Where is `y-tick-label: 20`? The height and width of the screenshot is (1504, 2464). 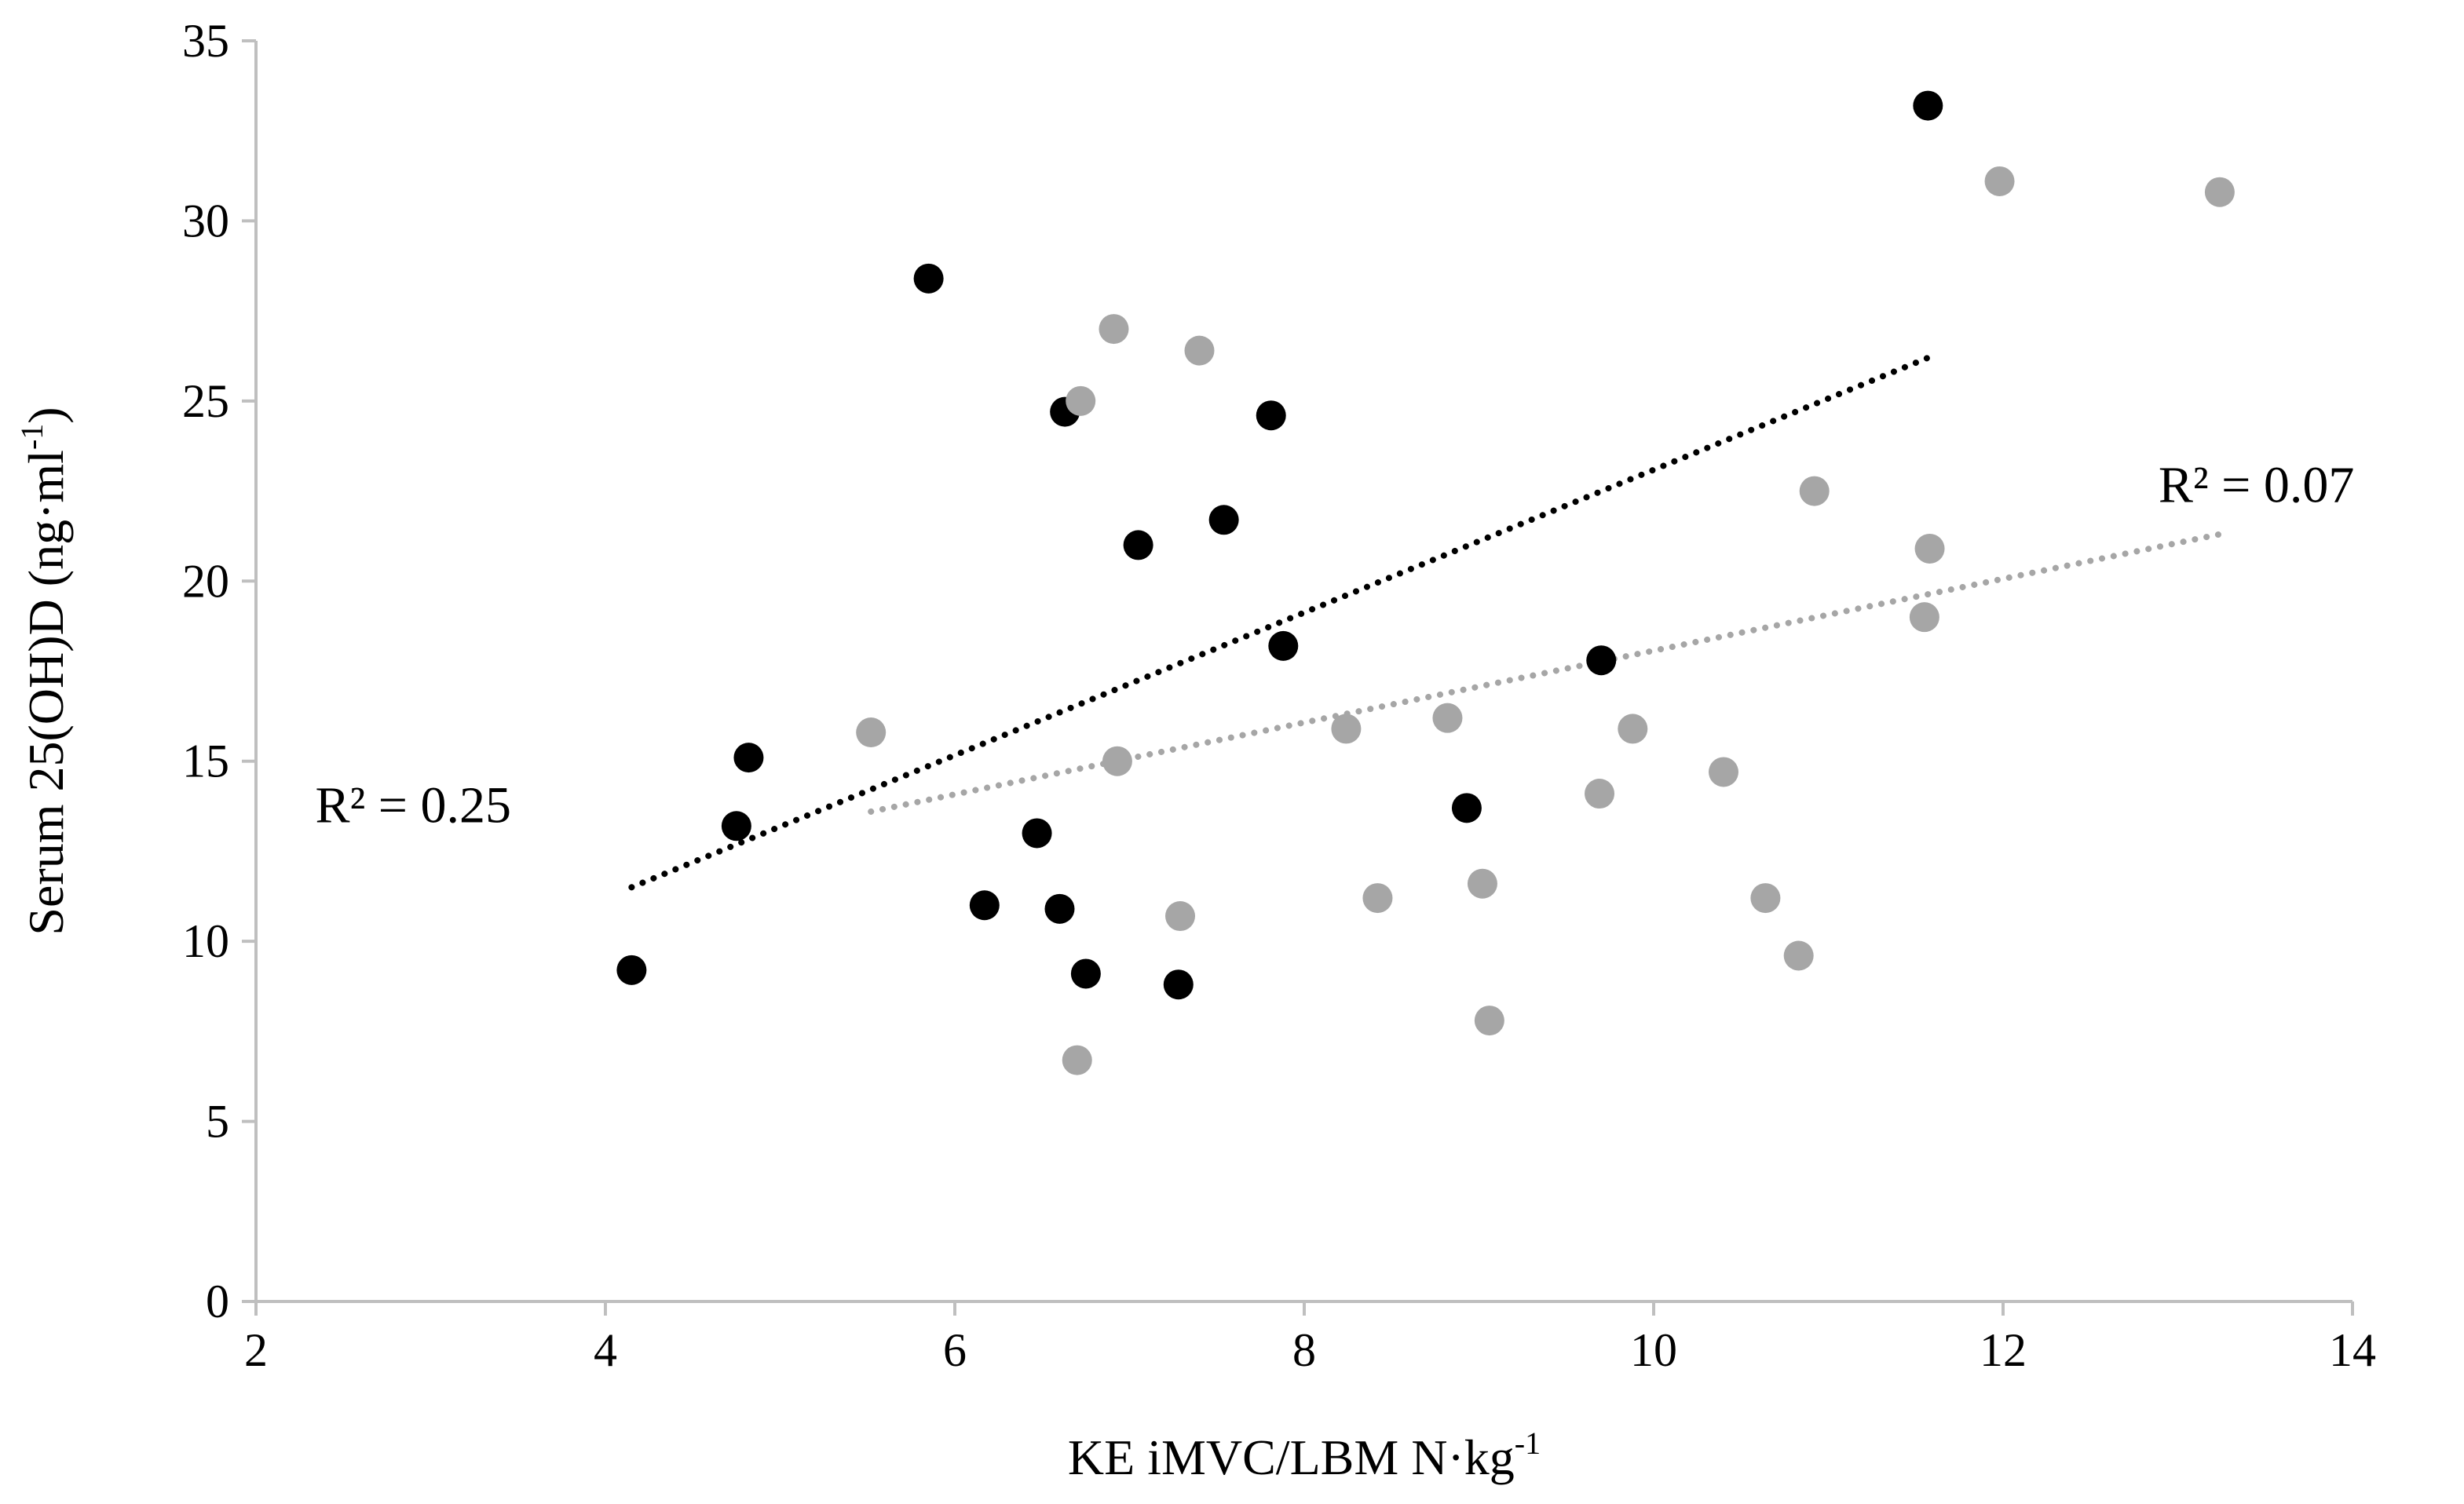 y-tick-label: 20 is located at coordinates (206, 581).